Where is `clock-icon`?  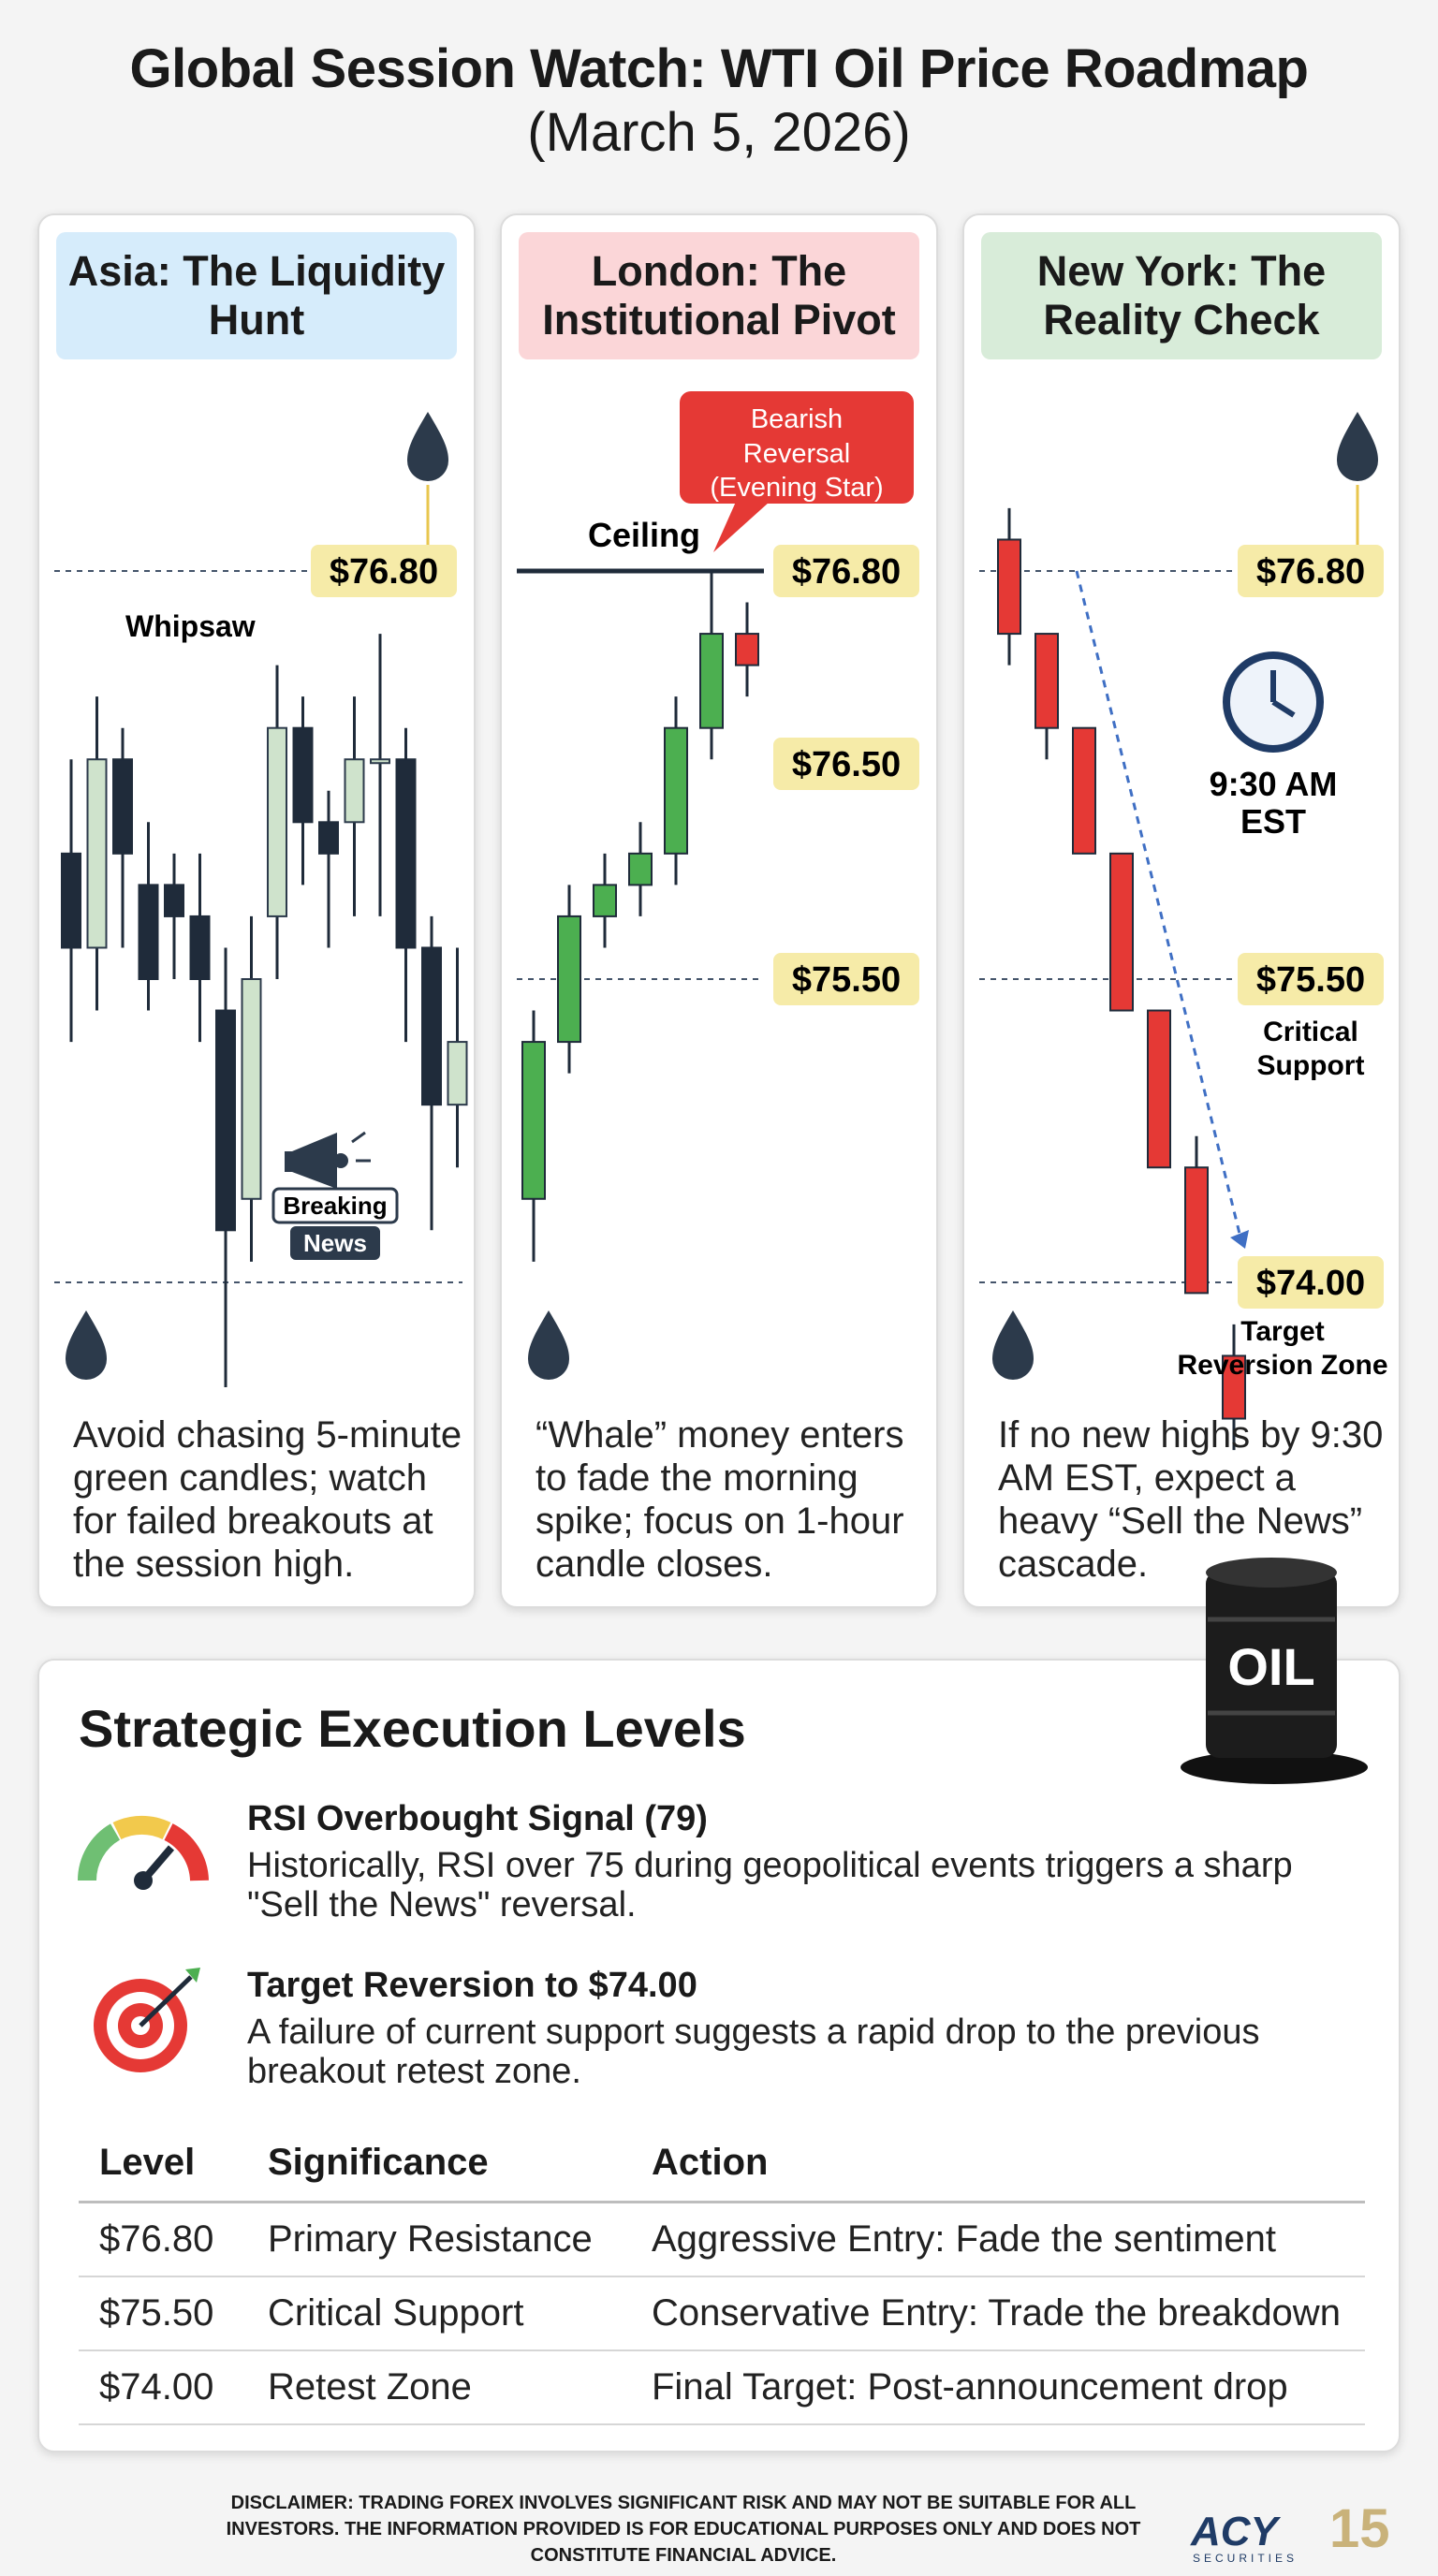
clock-icon is located at coordinates (1273, 702).